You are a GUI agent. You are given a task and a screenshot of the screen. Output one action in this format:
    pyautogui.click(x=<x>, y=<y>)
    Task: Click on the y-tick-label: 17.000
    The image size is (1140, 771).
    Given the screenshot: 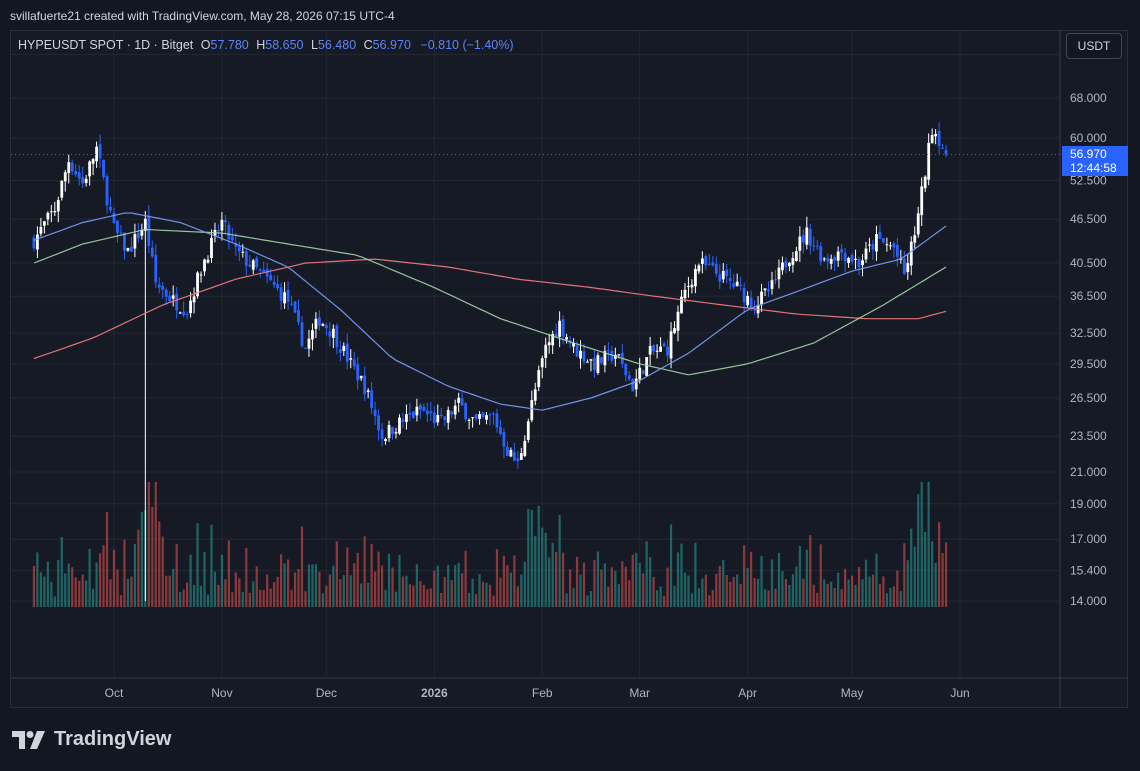 What is the action you would take?
    pyautogui.click(x=1088, y=539)
    